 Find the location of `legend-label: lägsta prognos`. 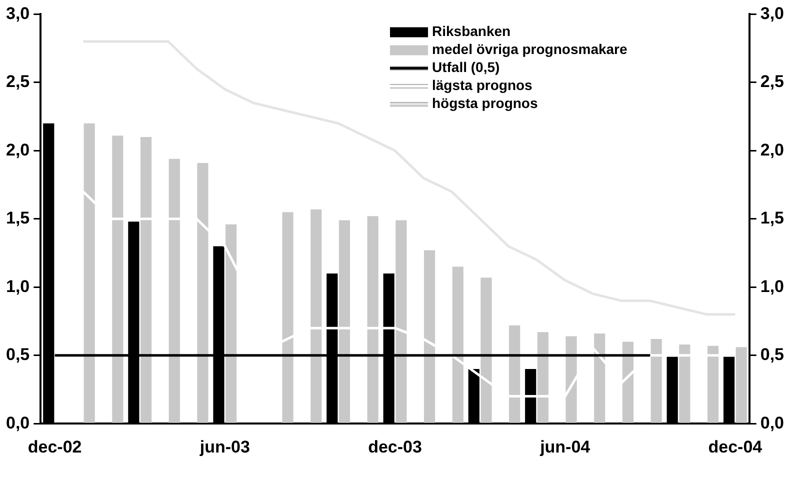

legend-label: lägsta prognos is located at coordinates (482, 85).